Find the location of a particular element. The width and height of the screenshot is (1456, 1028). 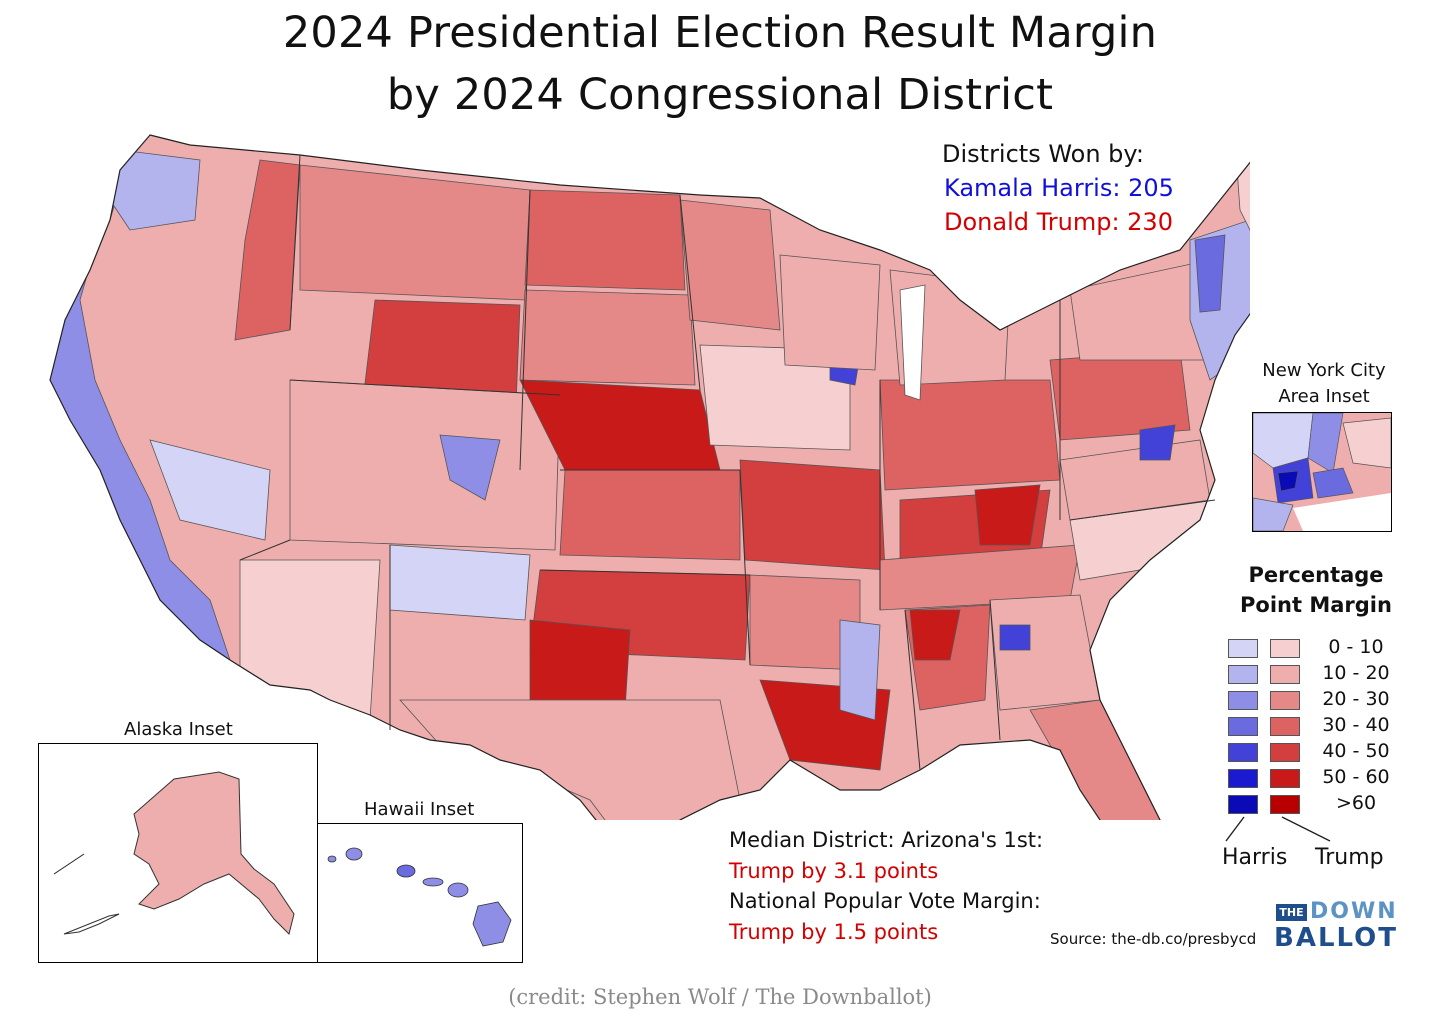

downballot-logo-ballot: BALLOT is located at coordinates (1336, 938).